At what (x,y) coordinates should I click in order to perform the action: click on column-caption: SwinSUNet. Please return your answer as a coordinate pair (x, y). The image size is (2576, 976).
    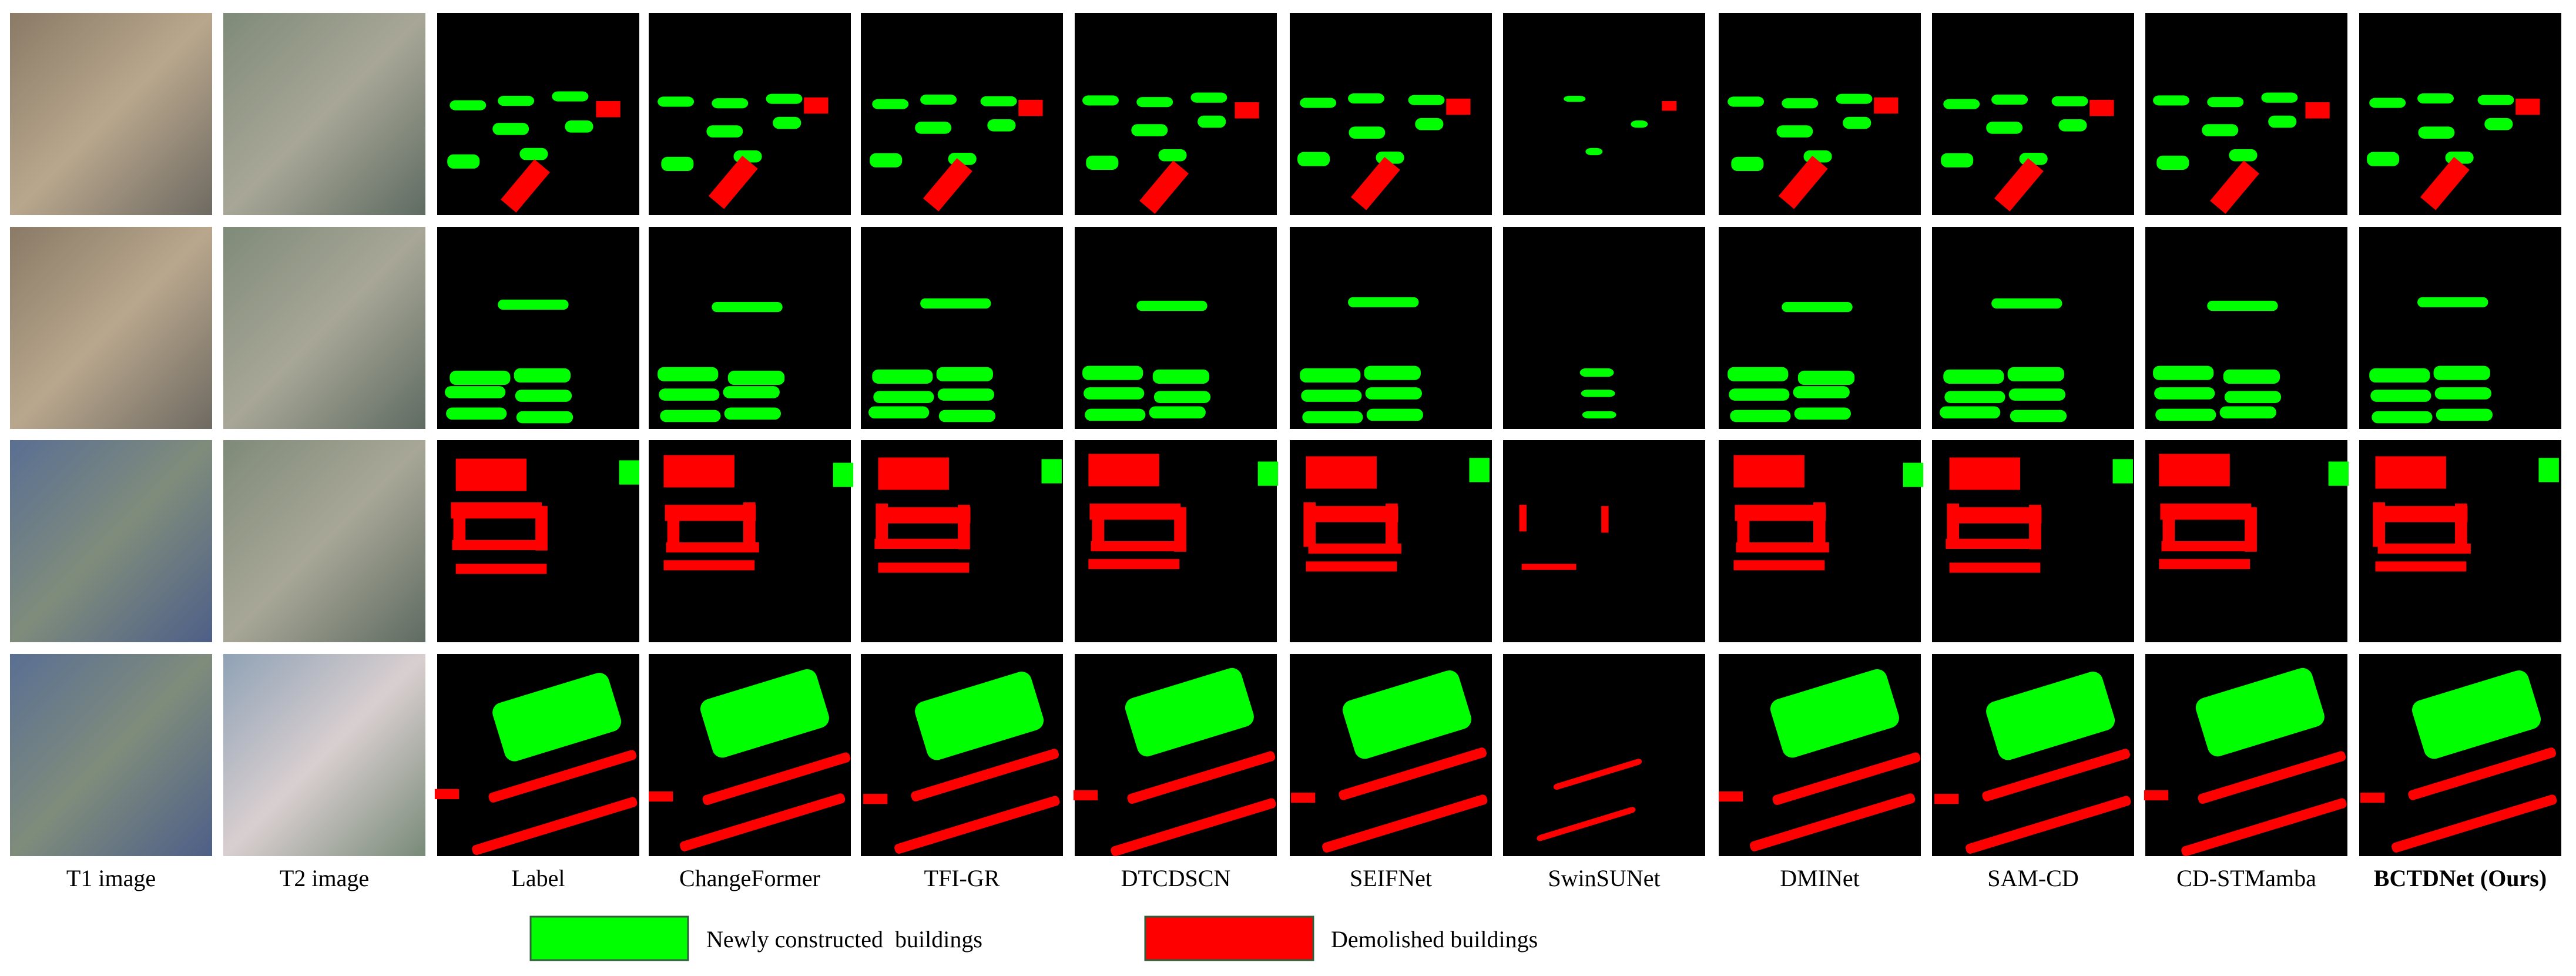
    Looking at the image, I should click on (1604, 878).